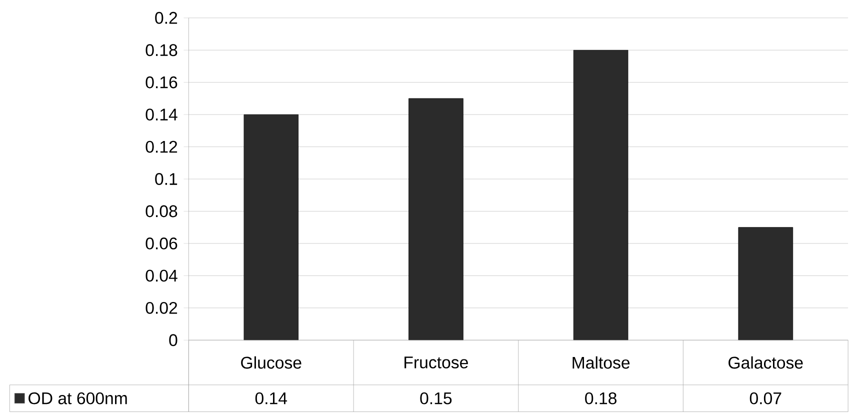 The height and width of the screenshot is (419, 862). Describe the element at coordinates (162, 82) in the screenshot. I see `y-tick-label: 0.16` at that location.